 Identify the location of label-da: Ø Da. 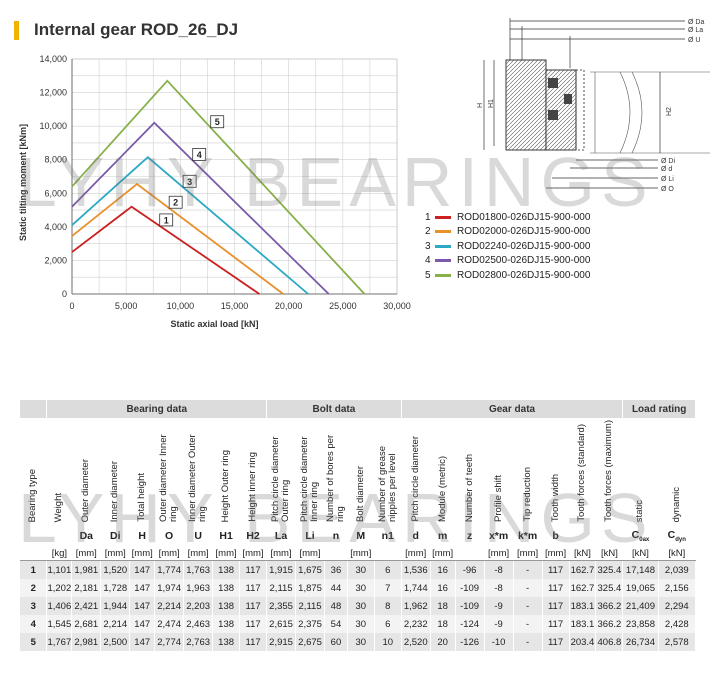
(696, 22).